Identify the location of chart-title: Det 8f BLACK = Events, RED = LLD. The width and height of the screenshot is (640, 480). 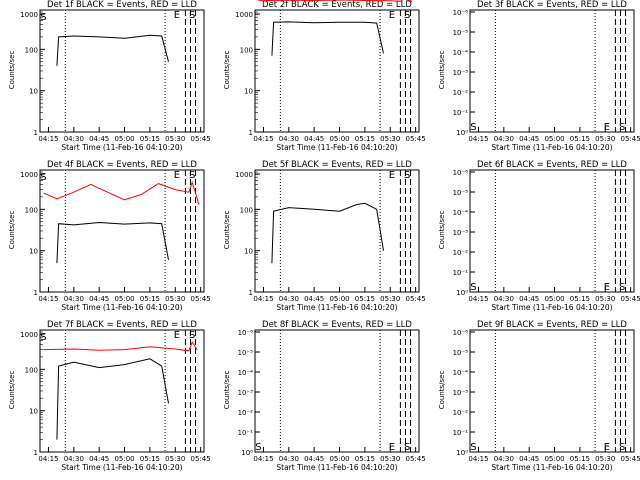
(337, 325).